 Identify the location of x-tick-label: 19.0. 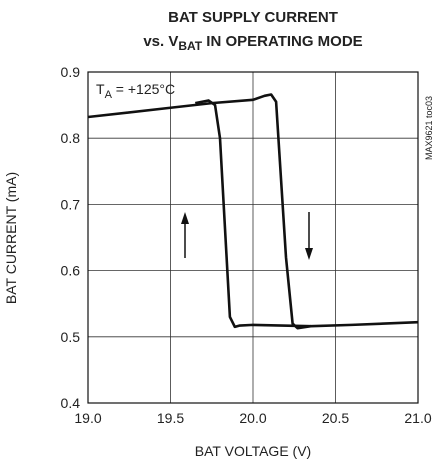
(87, 418).